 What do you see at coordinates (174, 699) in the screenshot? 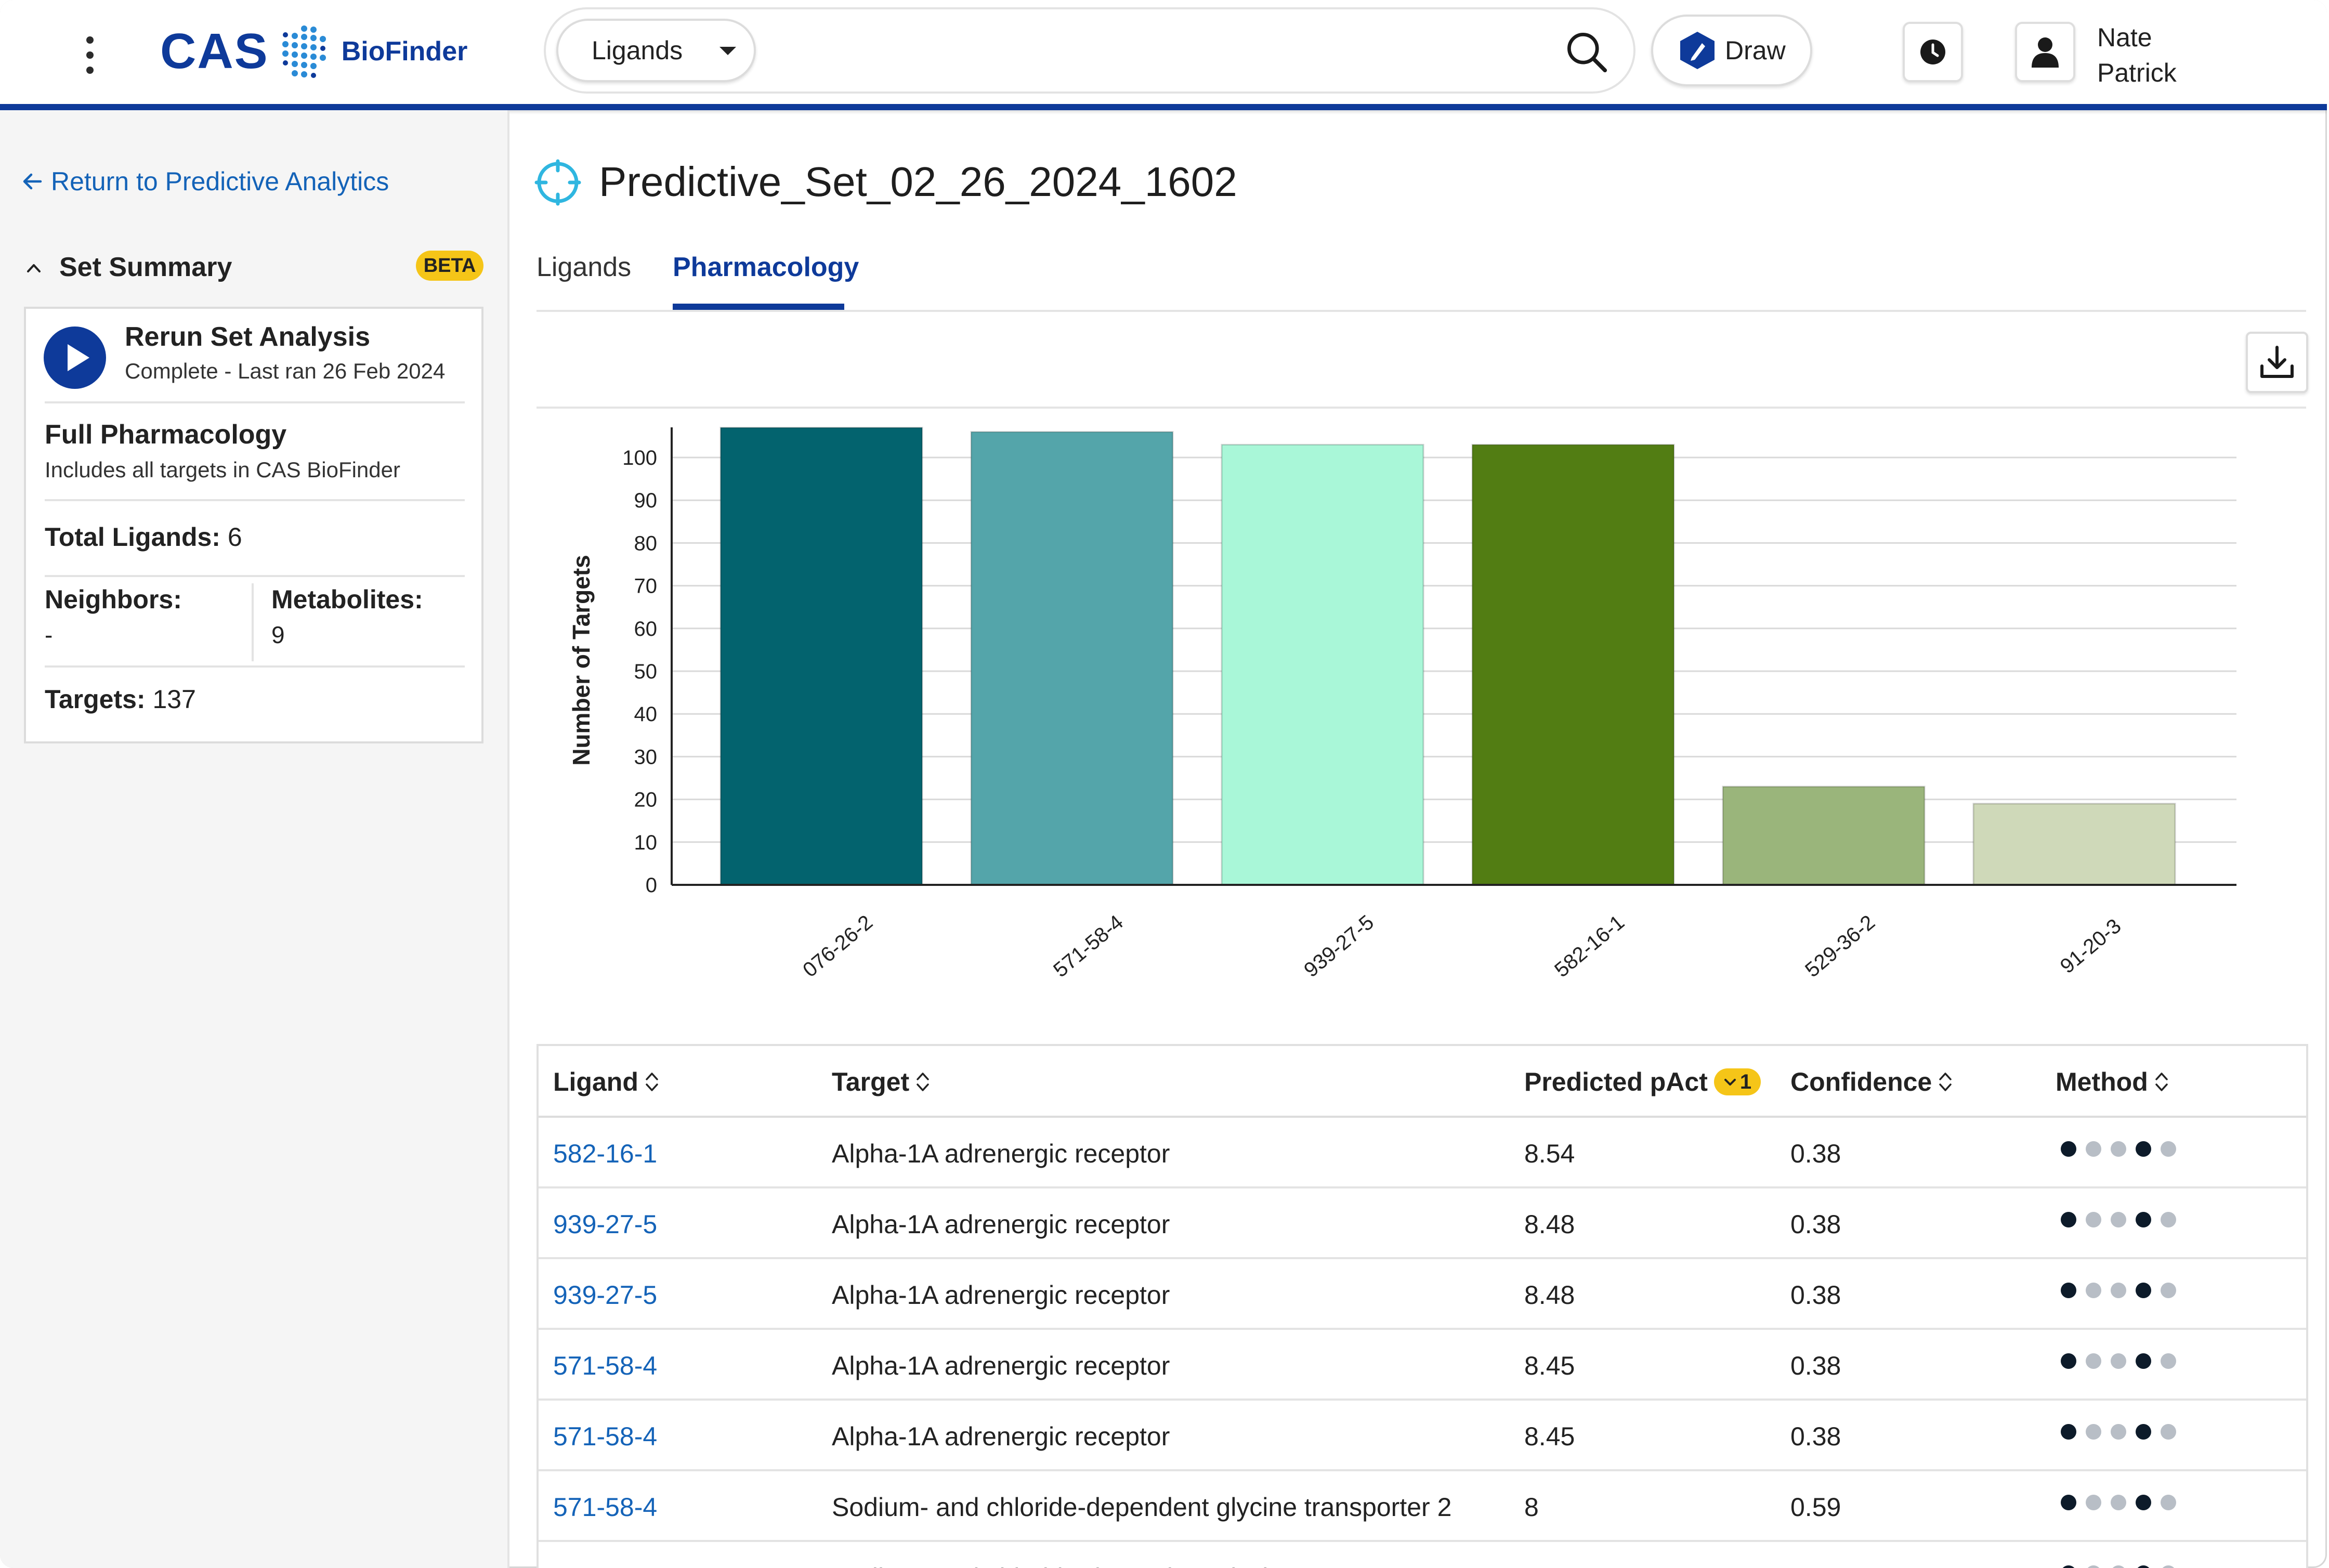
I see `targets-value: 137` at bounding box center [174, 699].